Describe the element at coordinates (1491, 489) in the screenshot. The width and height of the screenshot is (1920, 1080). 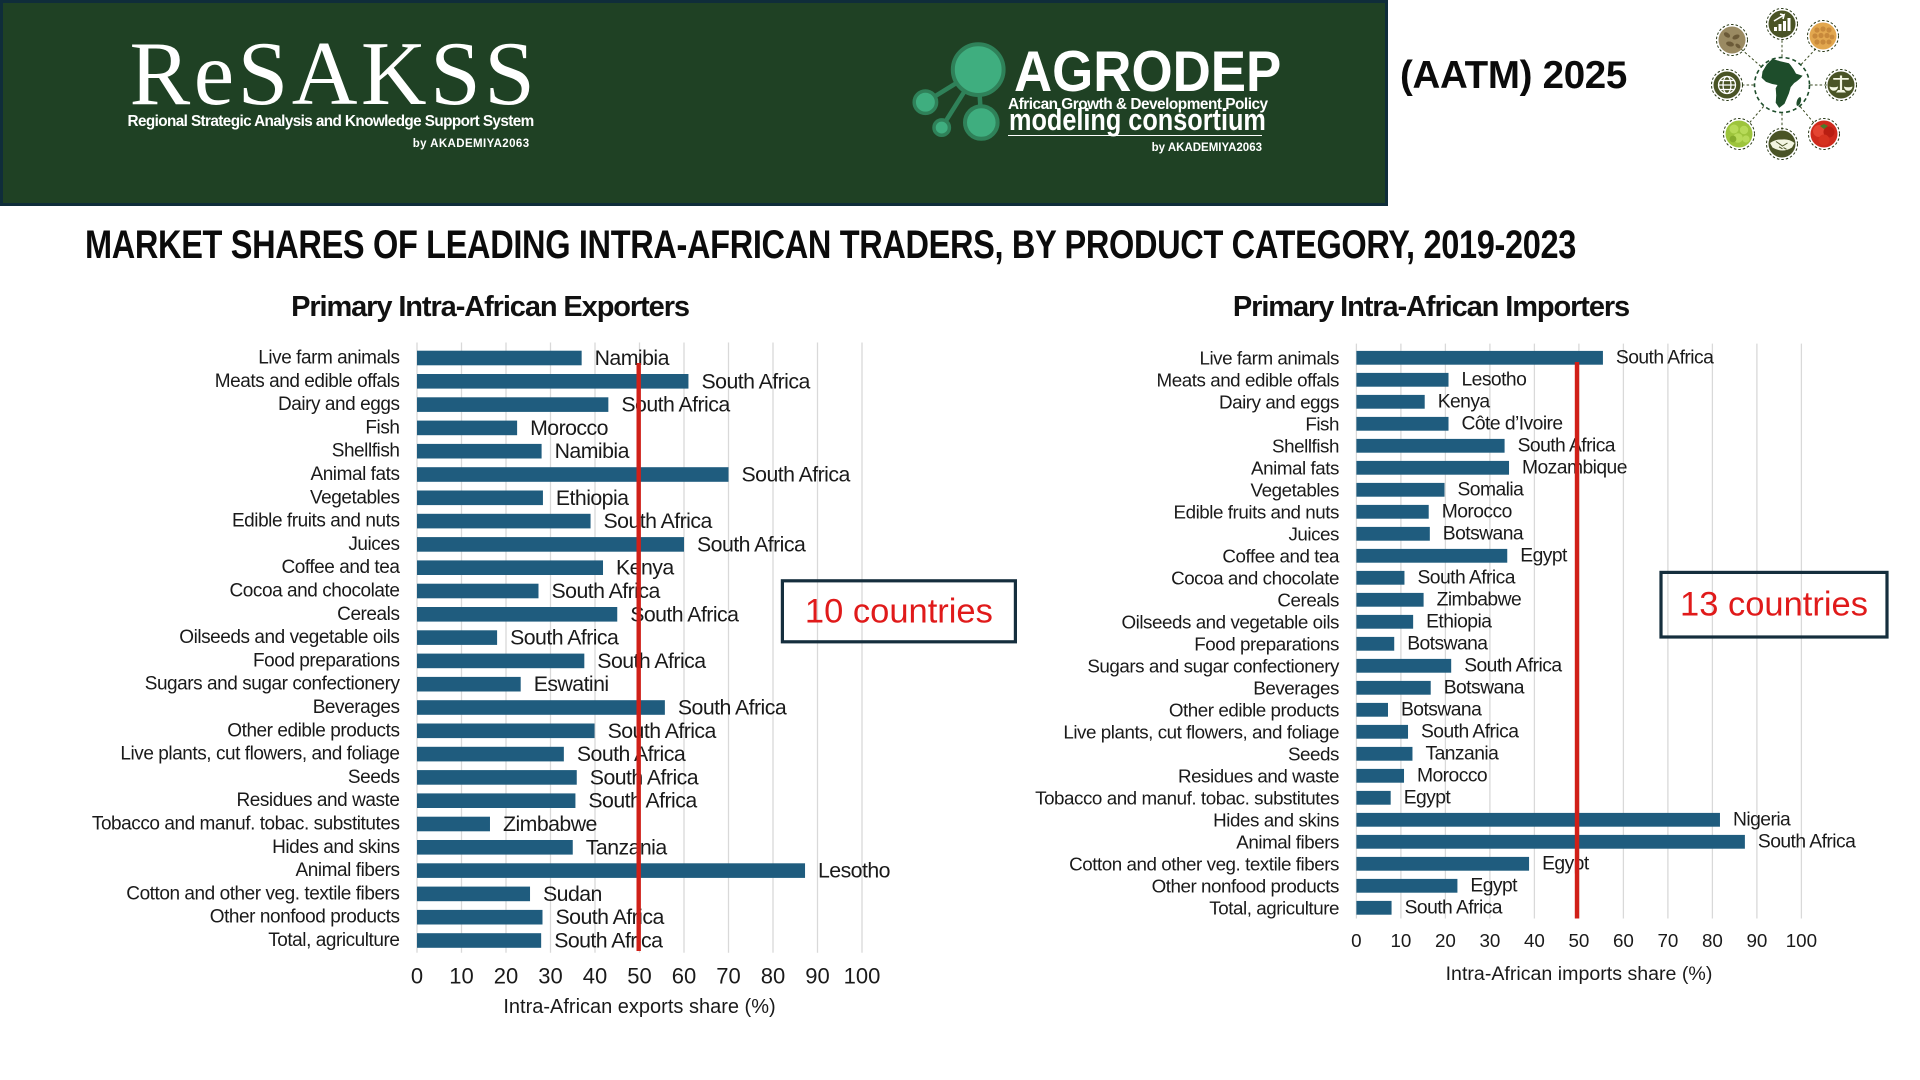
I see `svg-text: Somalia` at that location.